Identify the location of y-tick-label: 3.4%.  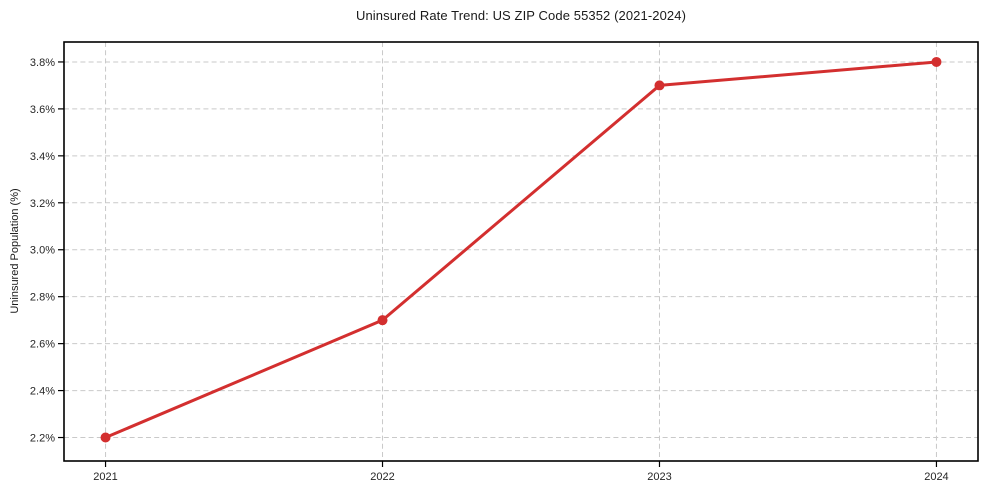
(42, 157).